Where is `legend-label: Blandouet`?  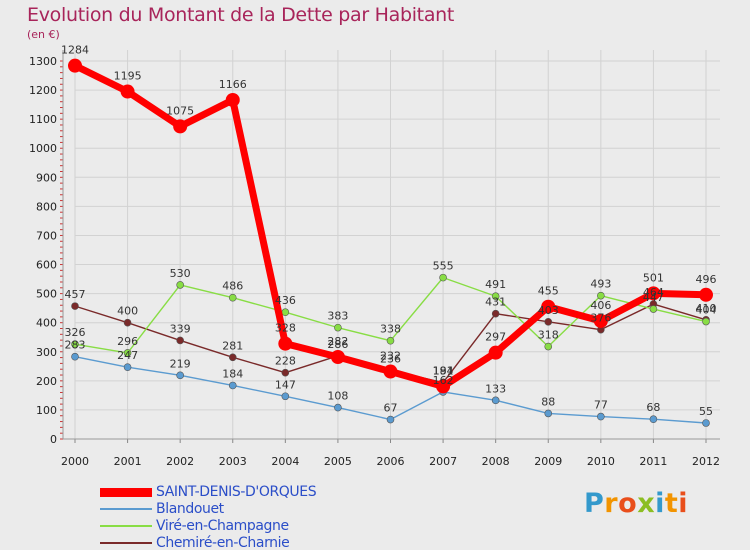 legend-label: Blandouet is located at coordinates (190, 509).